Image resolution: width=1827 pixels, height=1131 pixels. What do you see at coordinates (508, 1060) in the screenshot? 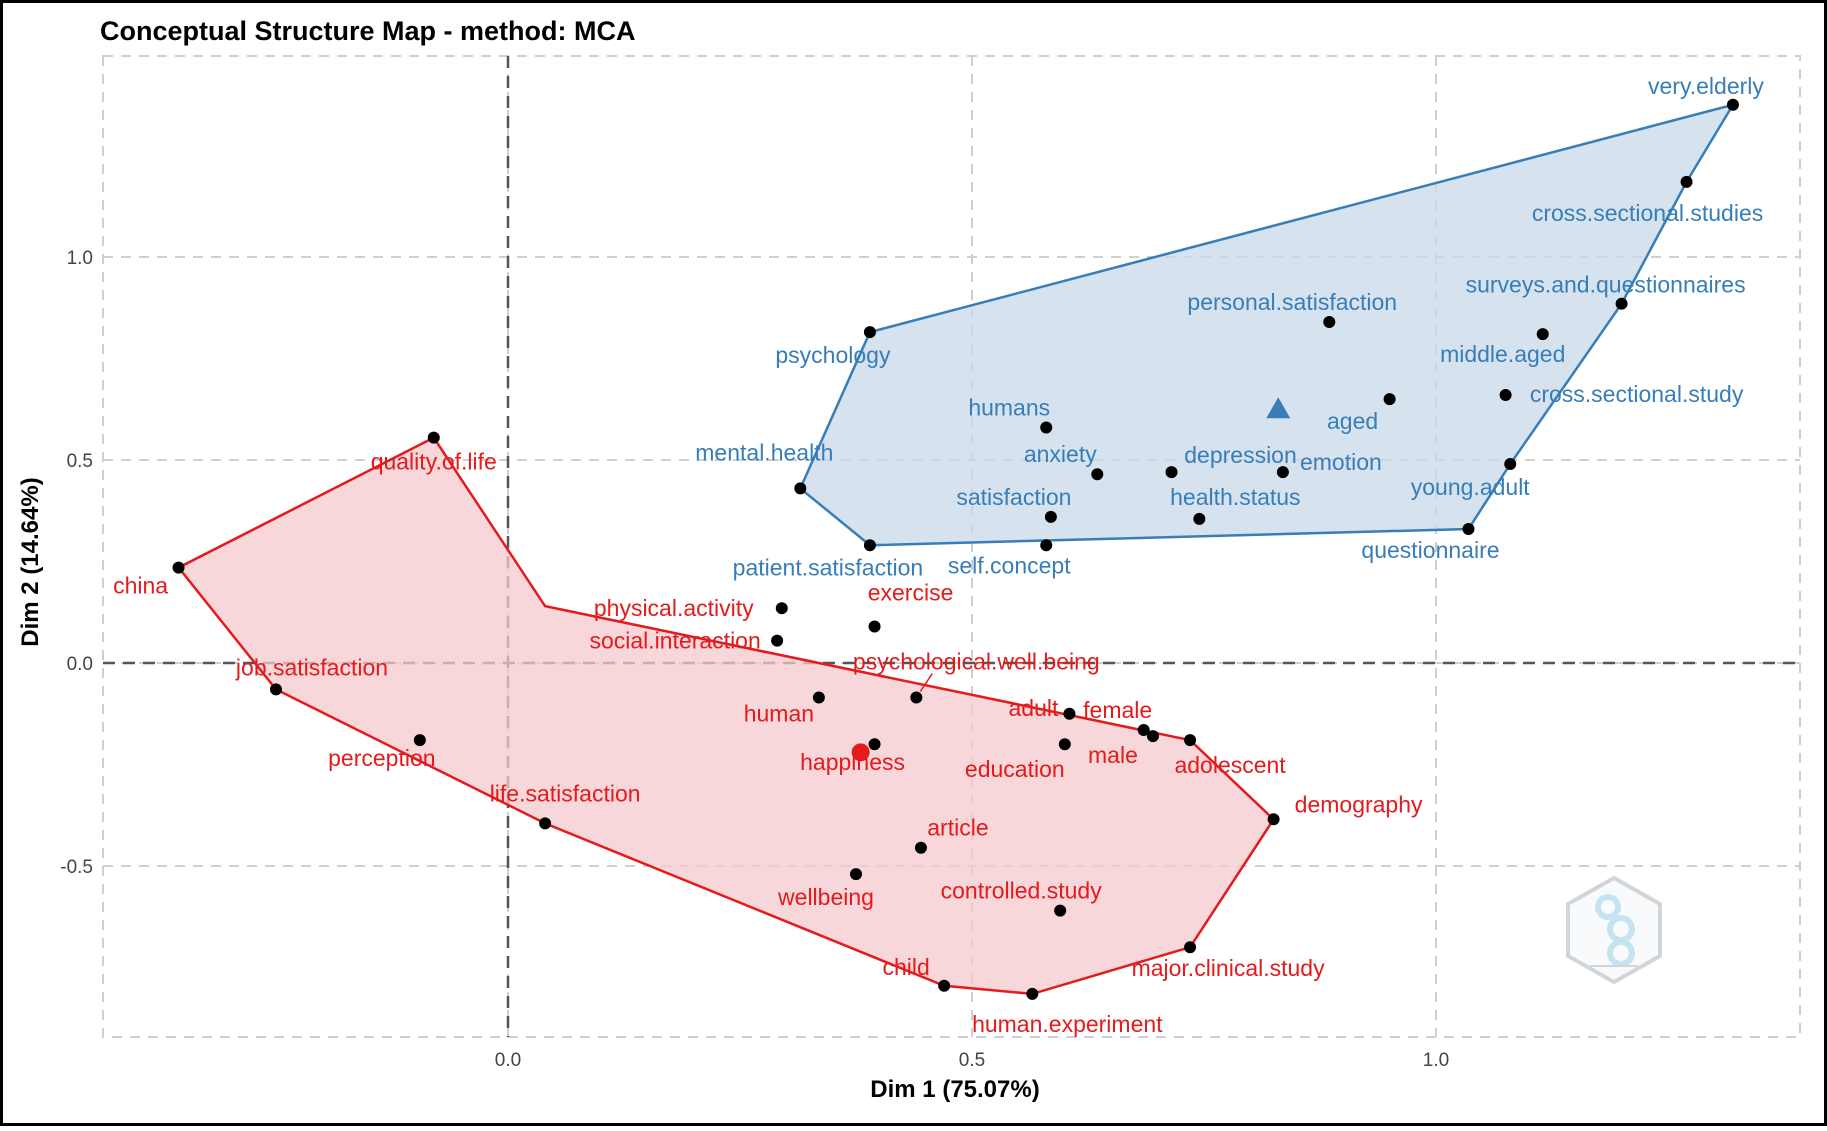
I see `x-tick-label: 0.0` at bounding box center [508, 1060].